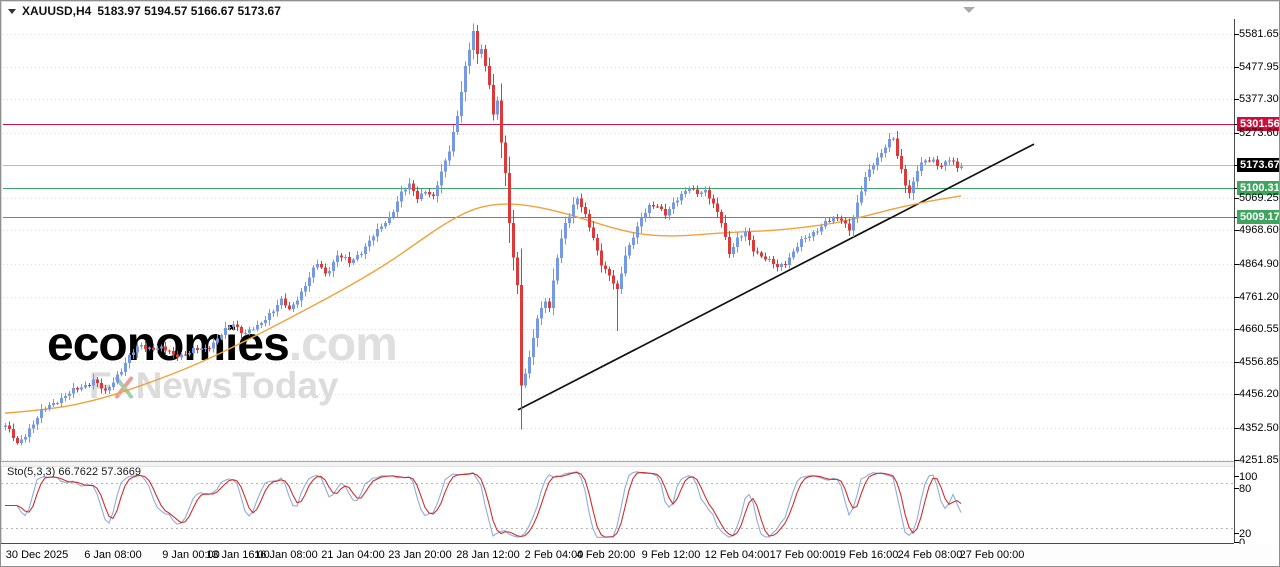  I want to click on symbol-menu-icon, so click(12, 11).